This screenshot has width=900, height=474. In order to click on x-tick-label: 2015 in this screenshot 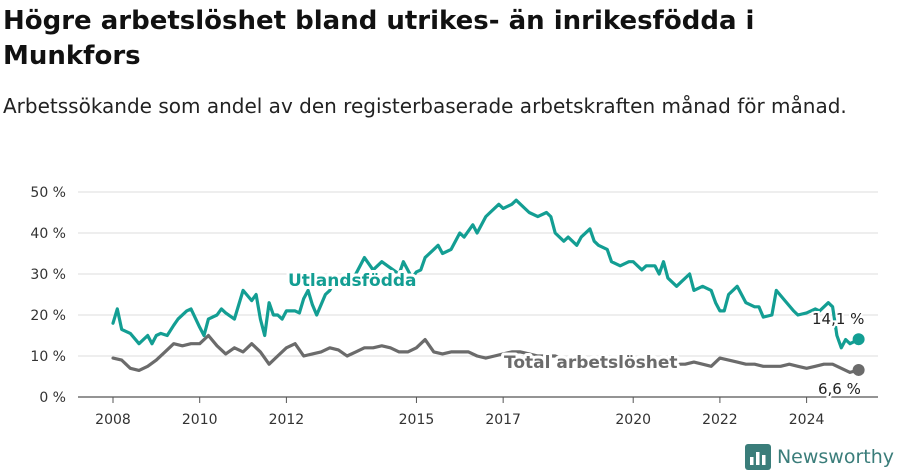, I will do `click(417, 420)`.